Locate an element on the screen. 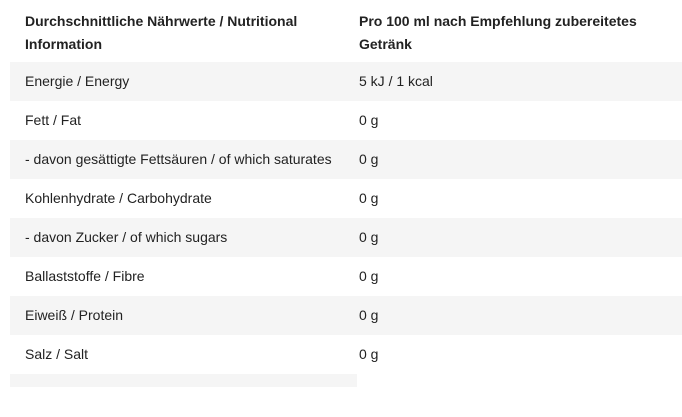 This screenshot has width=682, height=417. table-row: Fett / Fat 0 g is located at coordinates (346, 120).